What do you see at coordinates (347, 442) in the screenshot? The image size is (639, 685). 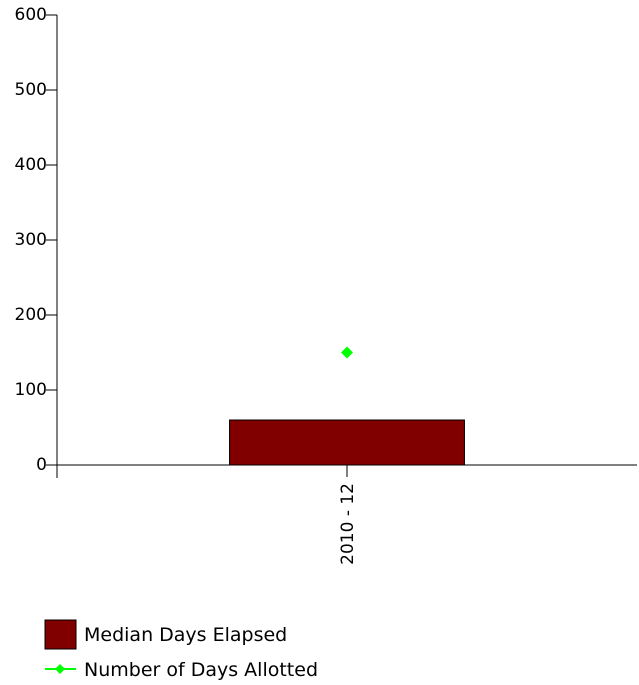 I see `bar` at bounding box center [347, 442].